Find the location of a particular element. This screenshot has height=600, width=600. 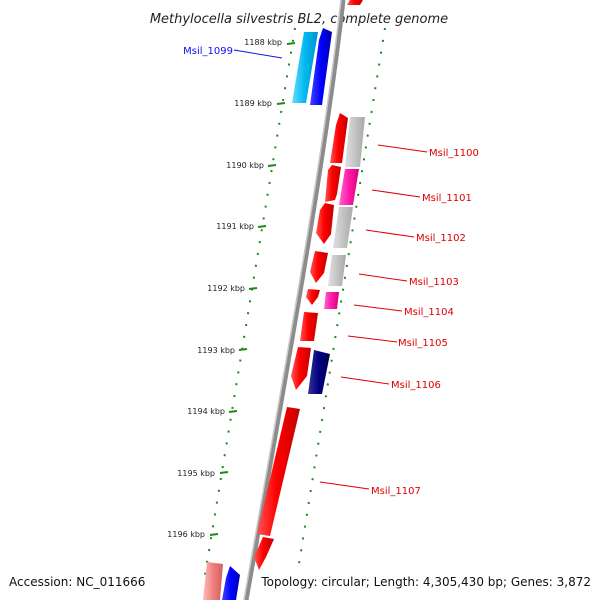

gene-label-msil-1104: Msil_1104 is located at coordinates (429, 312).